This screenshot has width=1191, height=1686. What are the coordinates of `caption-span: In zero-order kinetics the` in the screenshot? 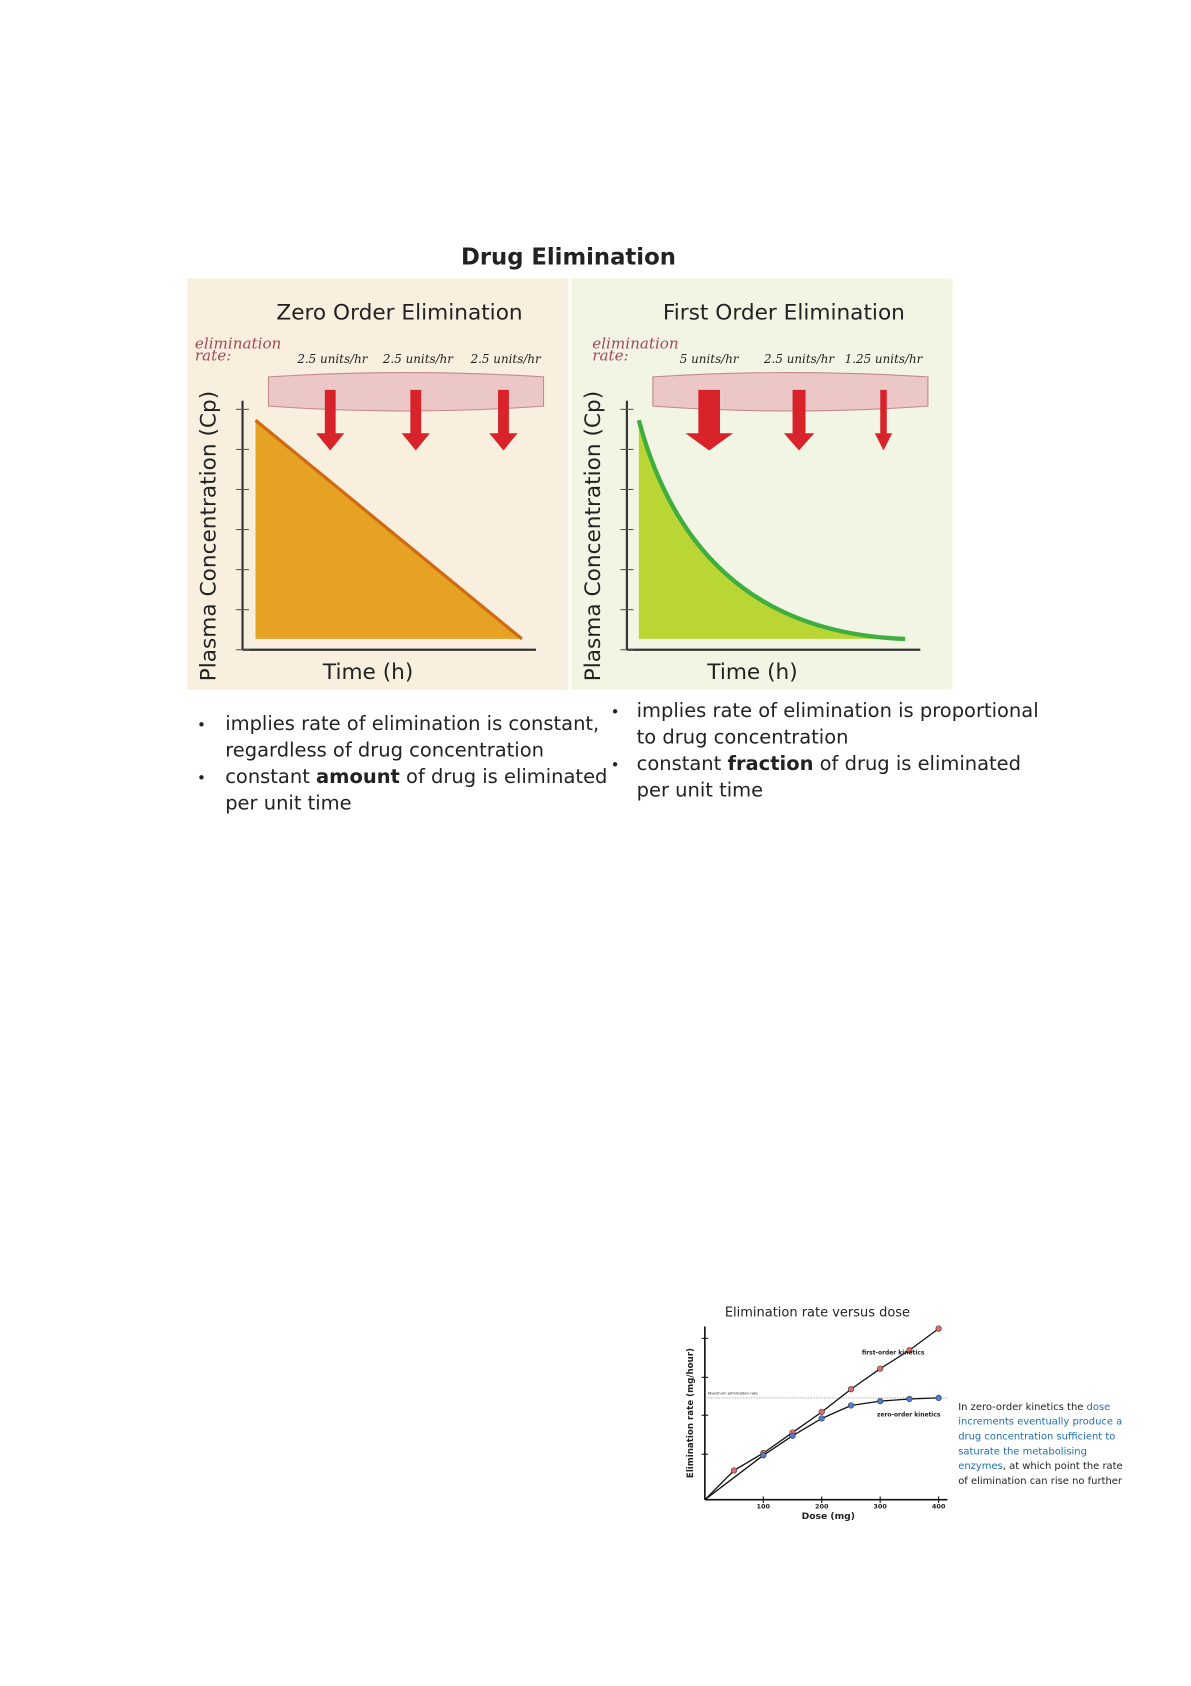 It's located at (1022, 1407).